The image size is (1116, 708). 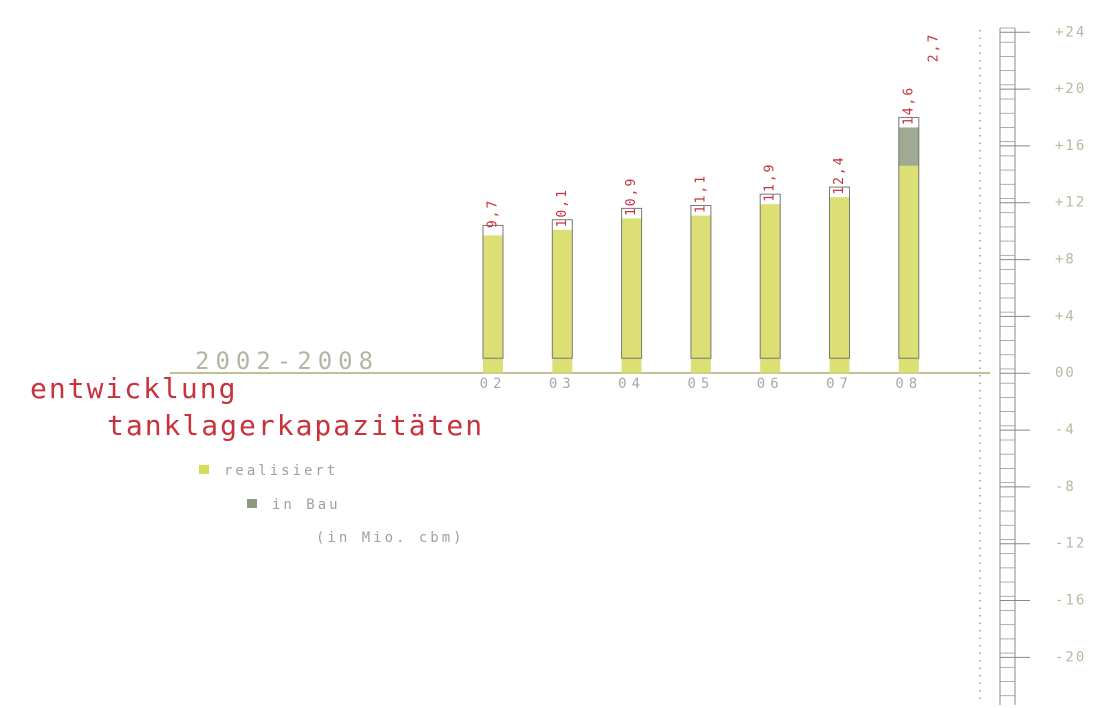 I want to click on y-tick-label: -8, so click(x=1065, y=487).